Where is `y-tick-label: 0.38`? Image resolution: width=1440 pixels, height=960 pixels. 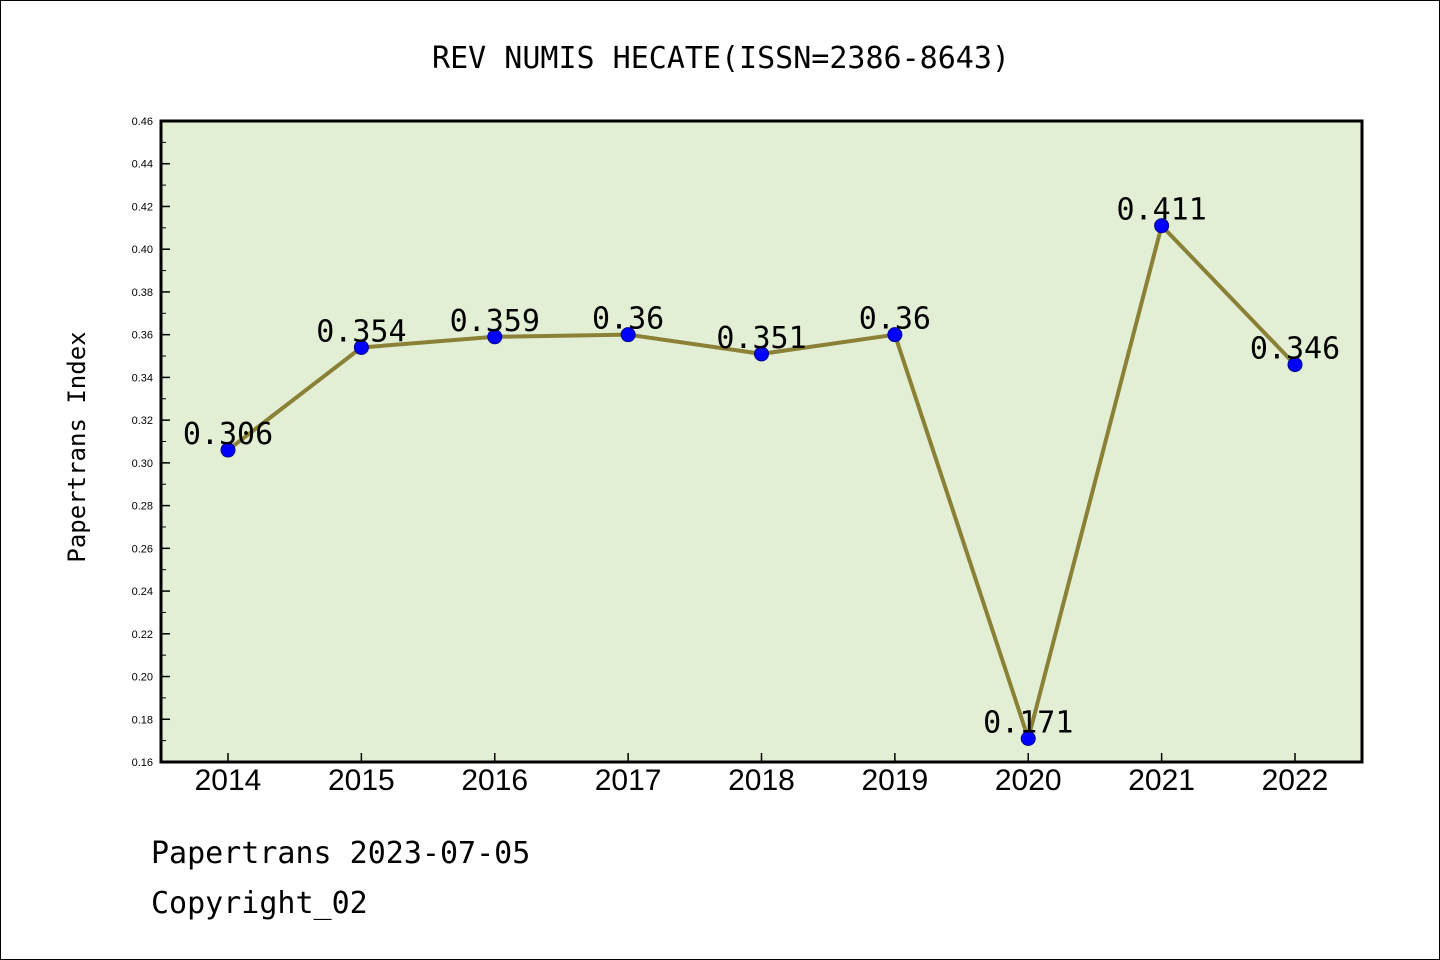
y-tick-label: 0.38 is located at coordinates (142, 293).